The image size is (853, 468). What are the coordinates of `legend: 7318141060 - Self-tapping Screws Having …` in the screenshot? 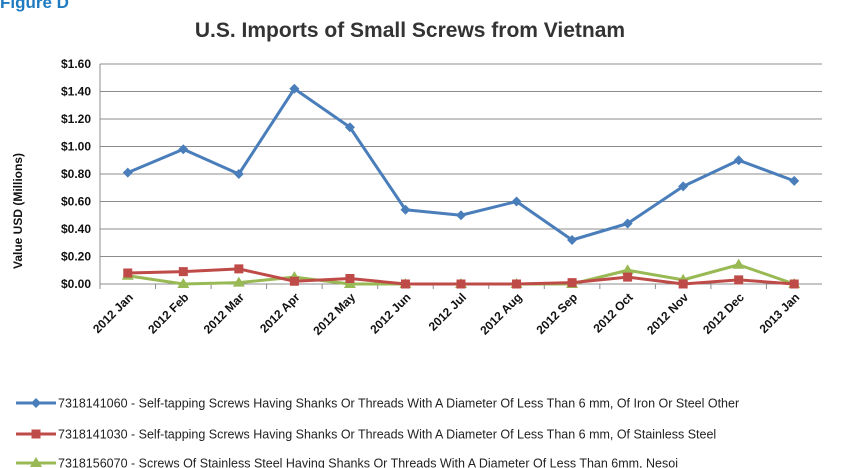 It's located at (377, 432).